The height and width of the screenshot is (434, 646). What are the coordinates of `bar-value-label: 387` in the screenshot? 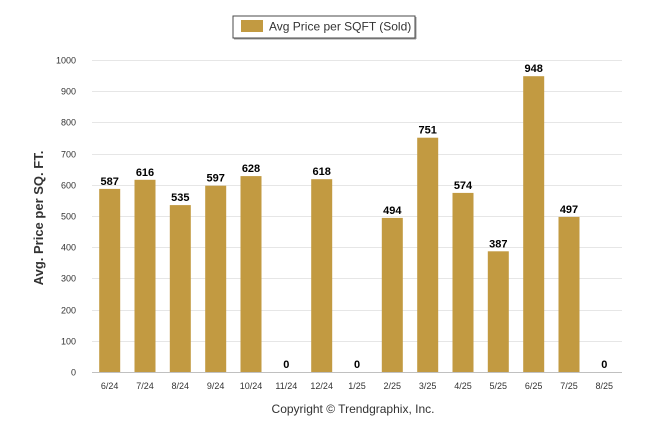 It's located at (498, 244).